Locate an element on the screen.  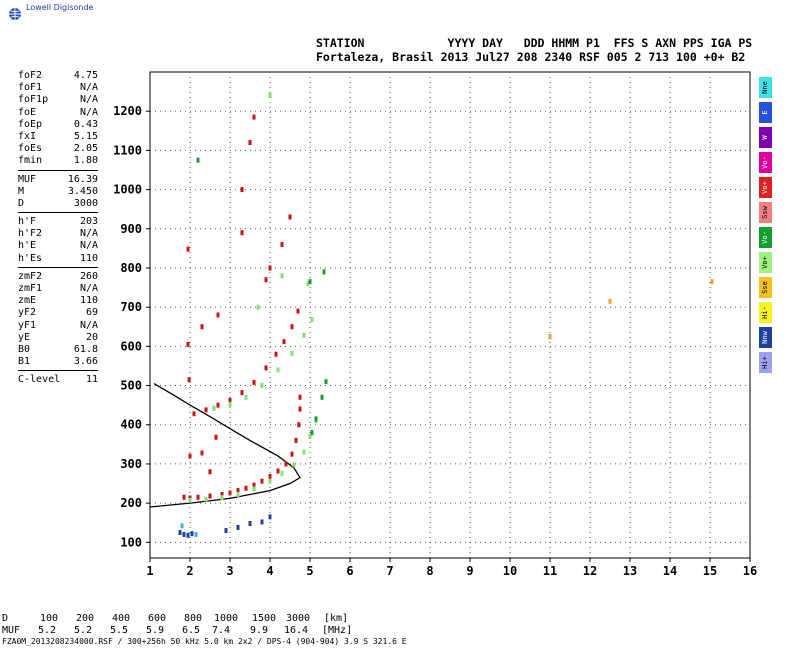
y-tick-label: 600 is located at coordinates (131, 346).